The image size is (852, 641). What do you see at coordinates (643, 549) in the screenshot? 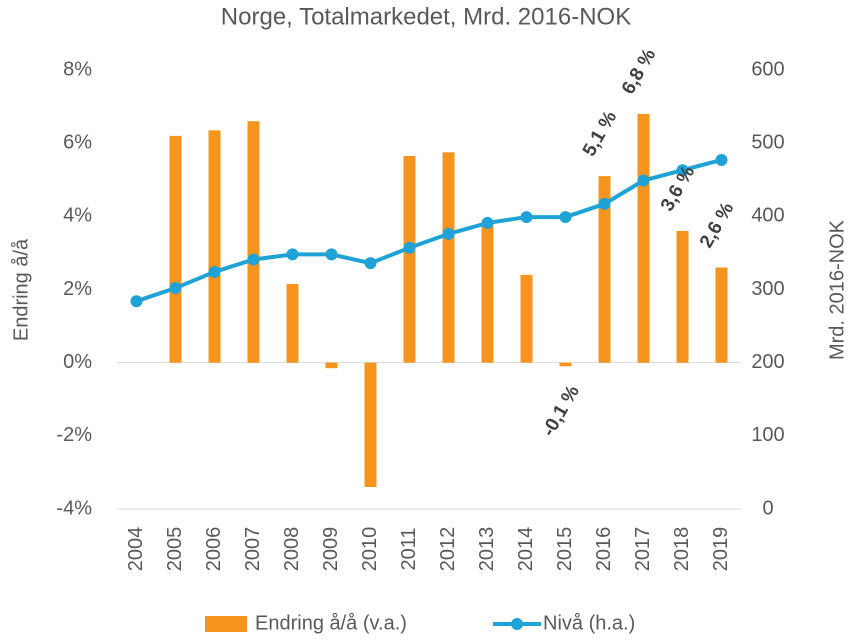
I see `x-tick-label: 2017` at bounding box center [643, 549].